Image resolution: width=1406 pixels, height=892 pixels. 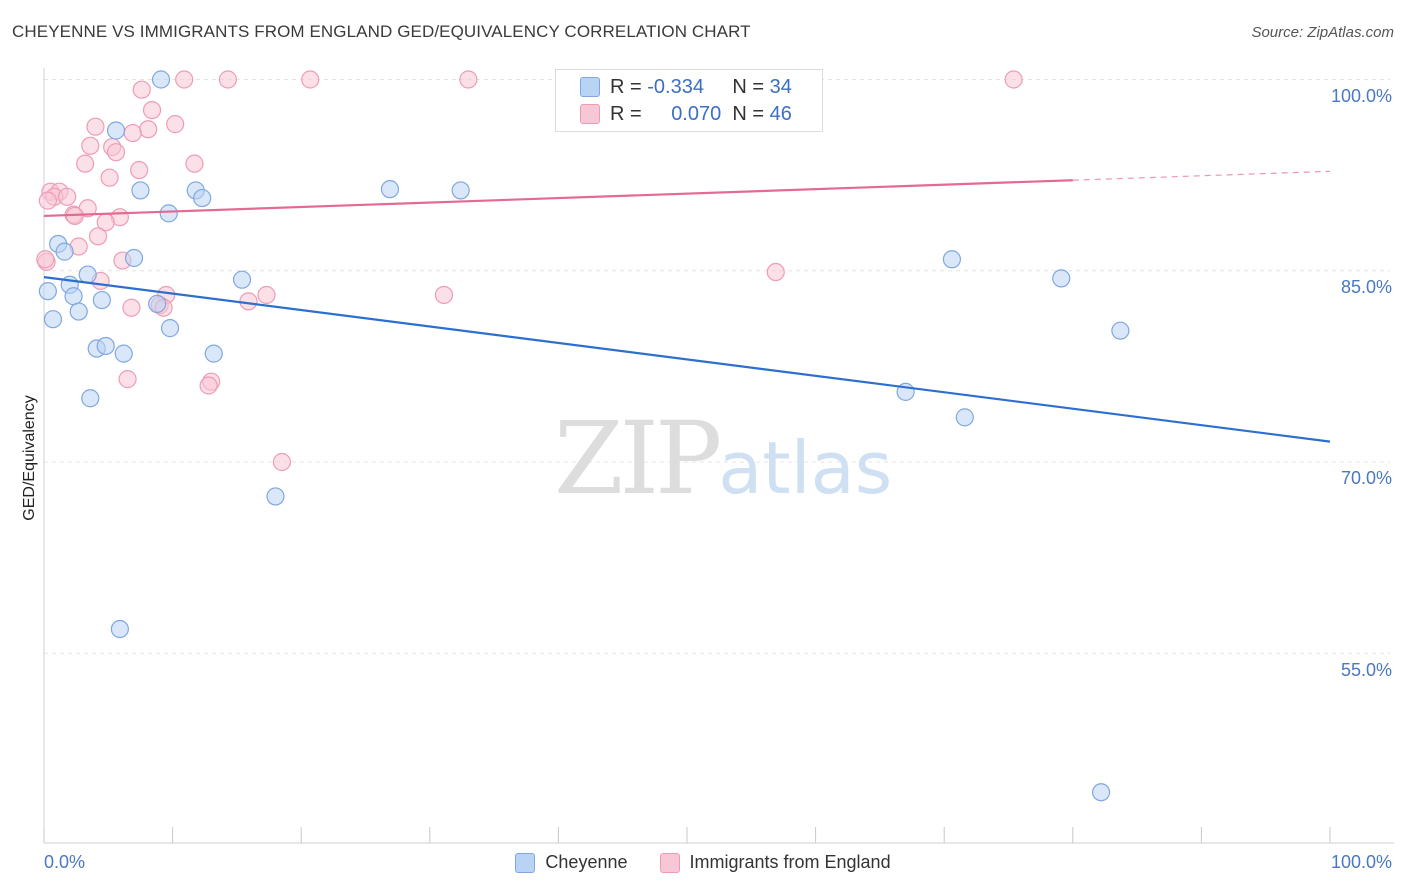 I want to click on y-tick-label-85: 85.0%, so click(x=1366, y=287).